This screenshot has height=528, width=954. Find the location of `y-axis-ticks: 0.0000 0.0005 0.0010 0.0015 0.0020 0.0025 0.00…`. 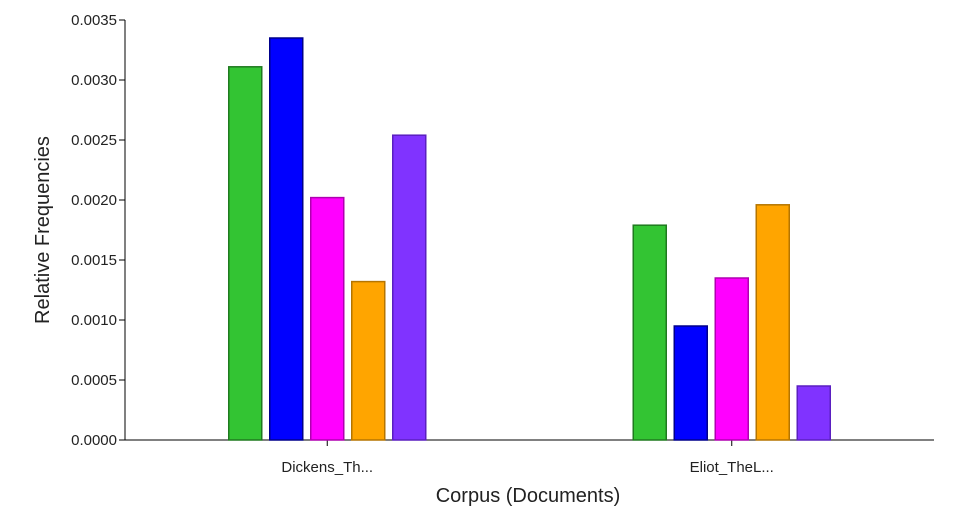

y-axis-ticks: 0.0000 0.0005 0.0010 0.0015 0.0020 0.0025 0.00… is located at coordinates (98, 230).